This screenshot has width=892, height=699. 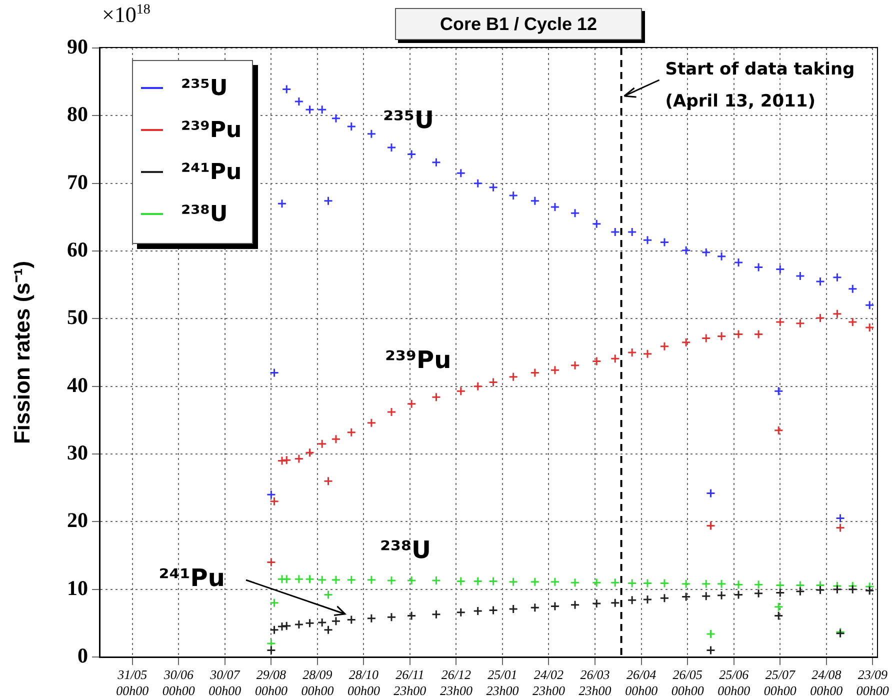 I want to click on ref-line-label: Start of data taking (April 13, 2011), so click(x=760, y=85).